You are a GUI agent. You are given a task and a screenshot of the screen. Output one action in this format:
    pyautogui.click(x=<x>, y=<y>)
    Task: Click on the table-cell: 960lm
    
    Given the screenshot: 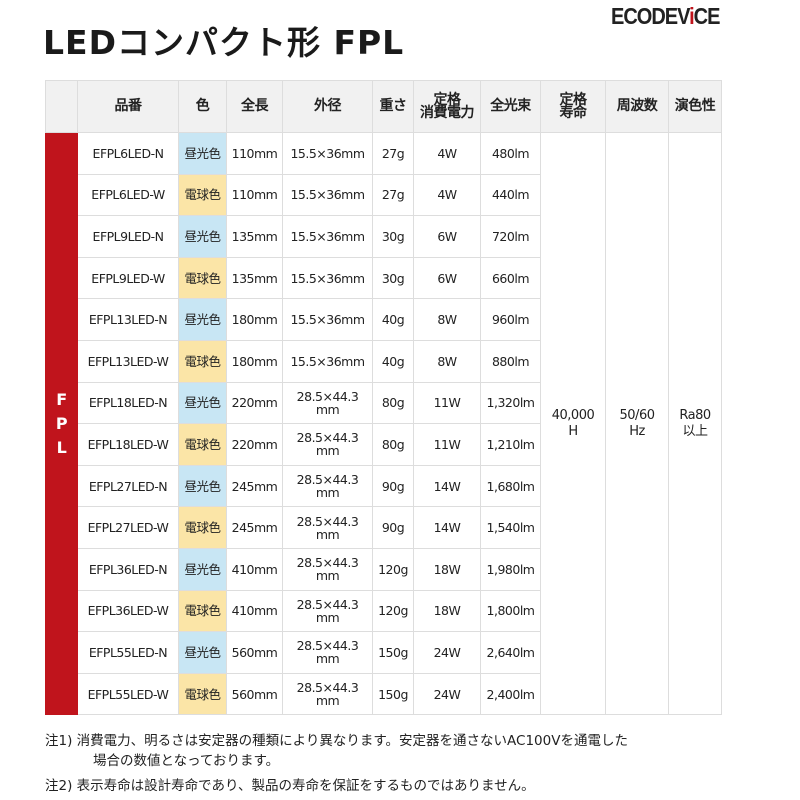 What is the action you would take?
    pyautogui.click(x=510, y=319)
    